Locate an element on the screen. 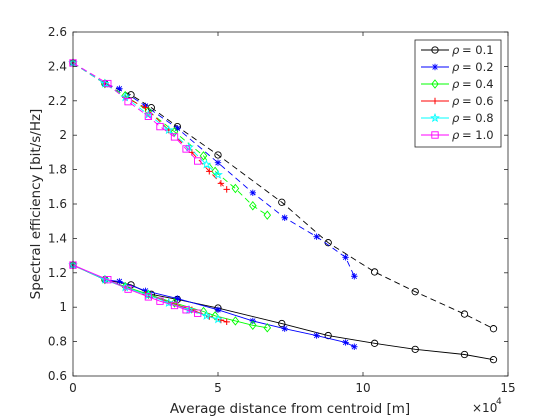 The width and height of the screenshot is (560, 420). x-exponent-base: ×10 is located at coordinates (484, 408).